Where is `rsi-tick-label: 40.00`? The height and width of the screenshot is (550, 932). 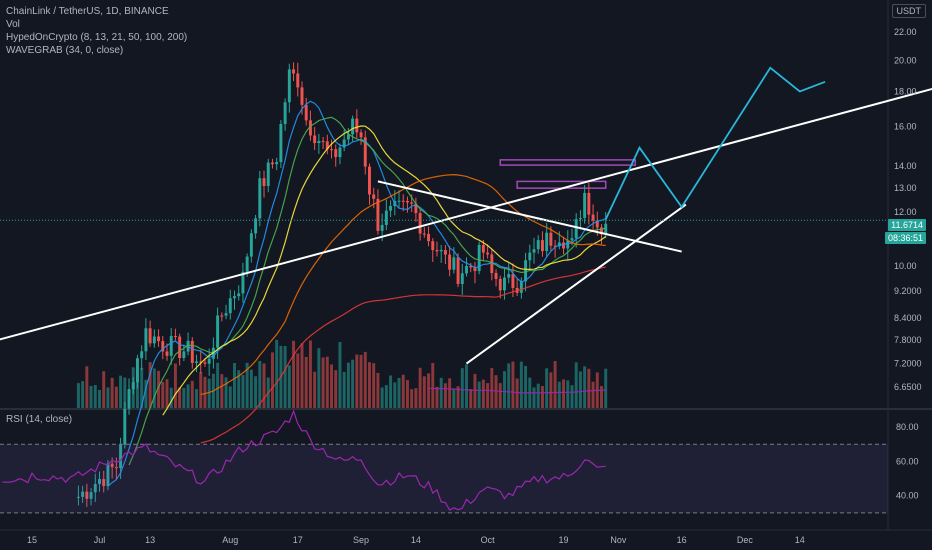 rsi-tick-label: 40.00 is located at coordinates (907, 496).